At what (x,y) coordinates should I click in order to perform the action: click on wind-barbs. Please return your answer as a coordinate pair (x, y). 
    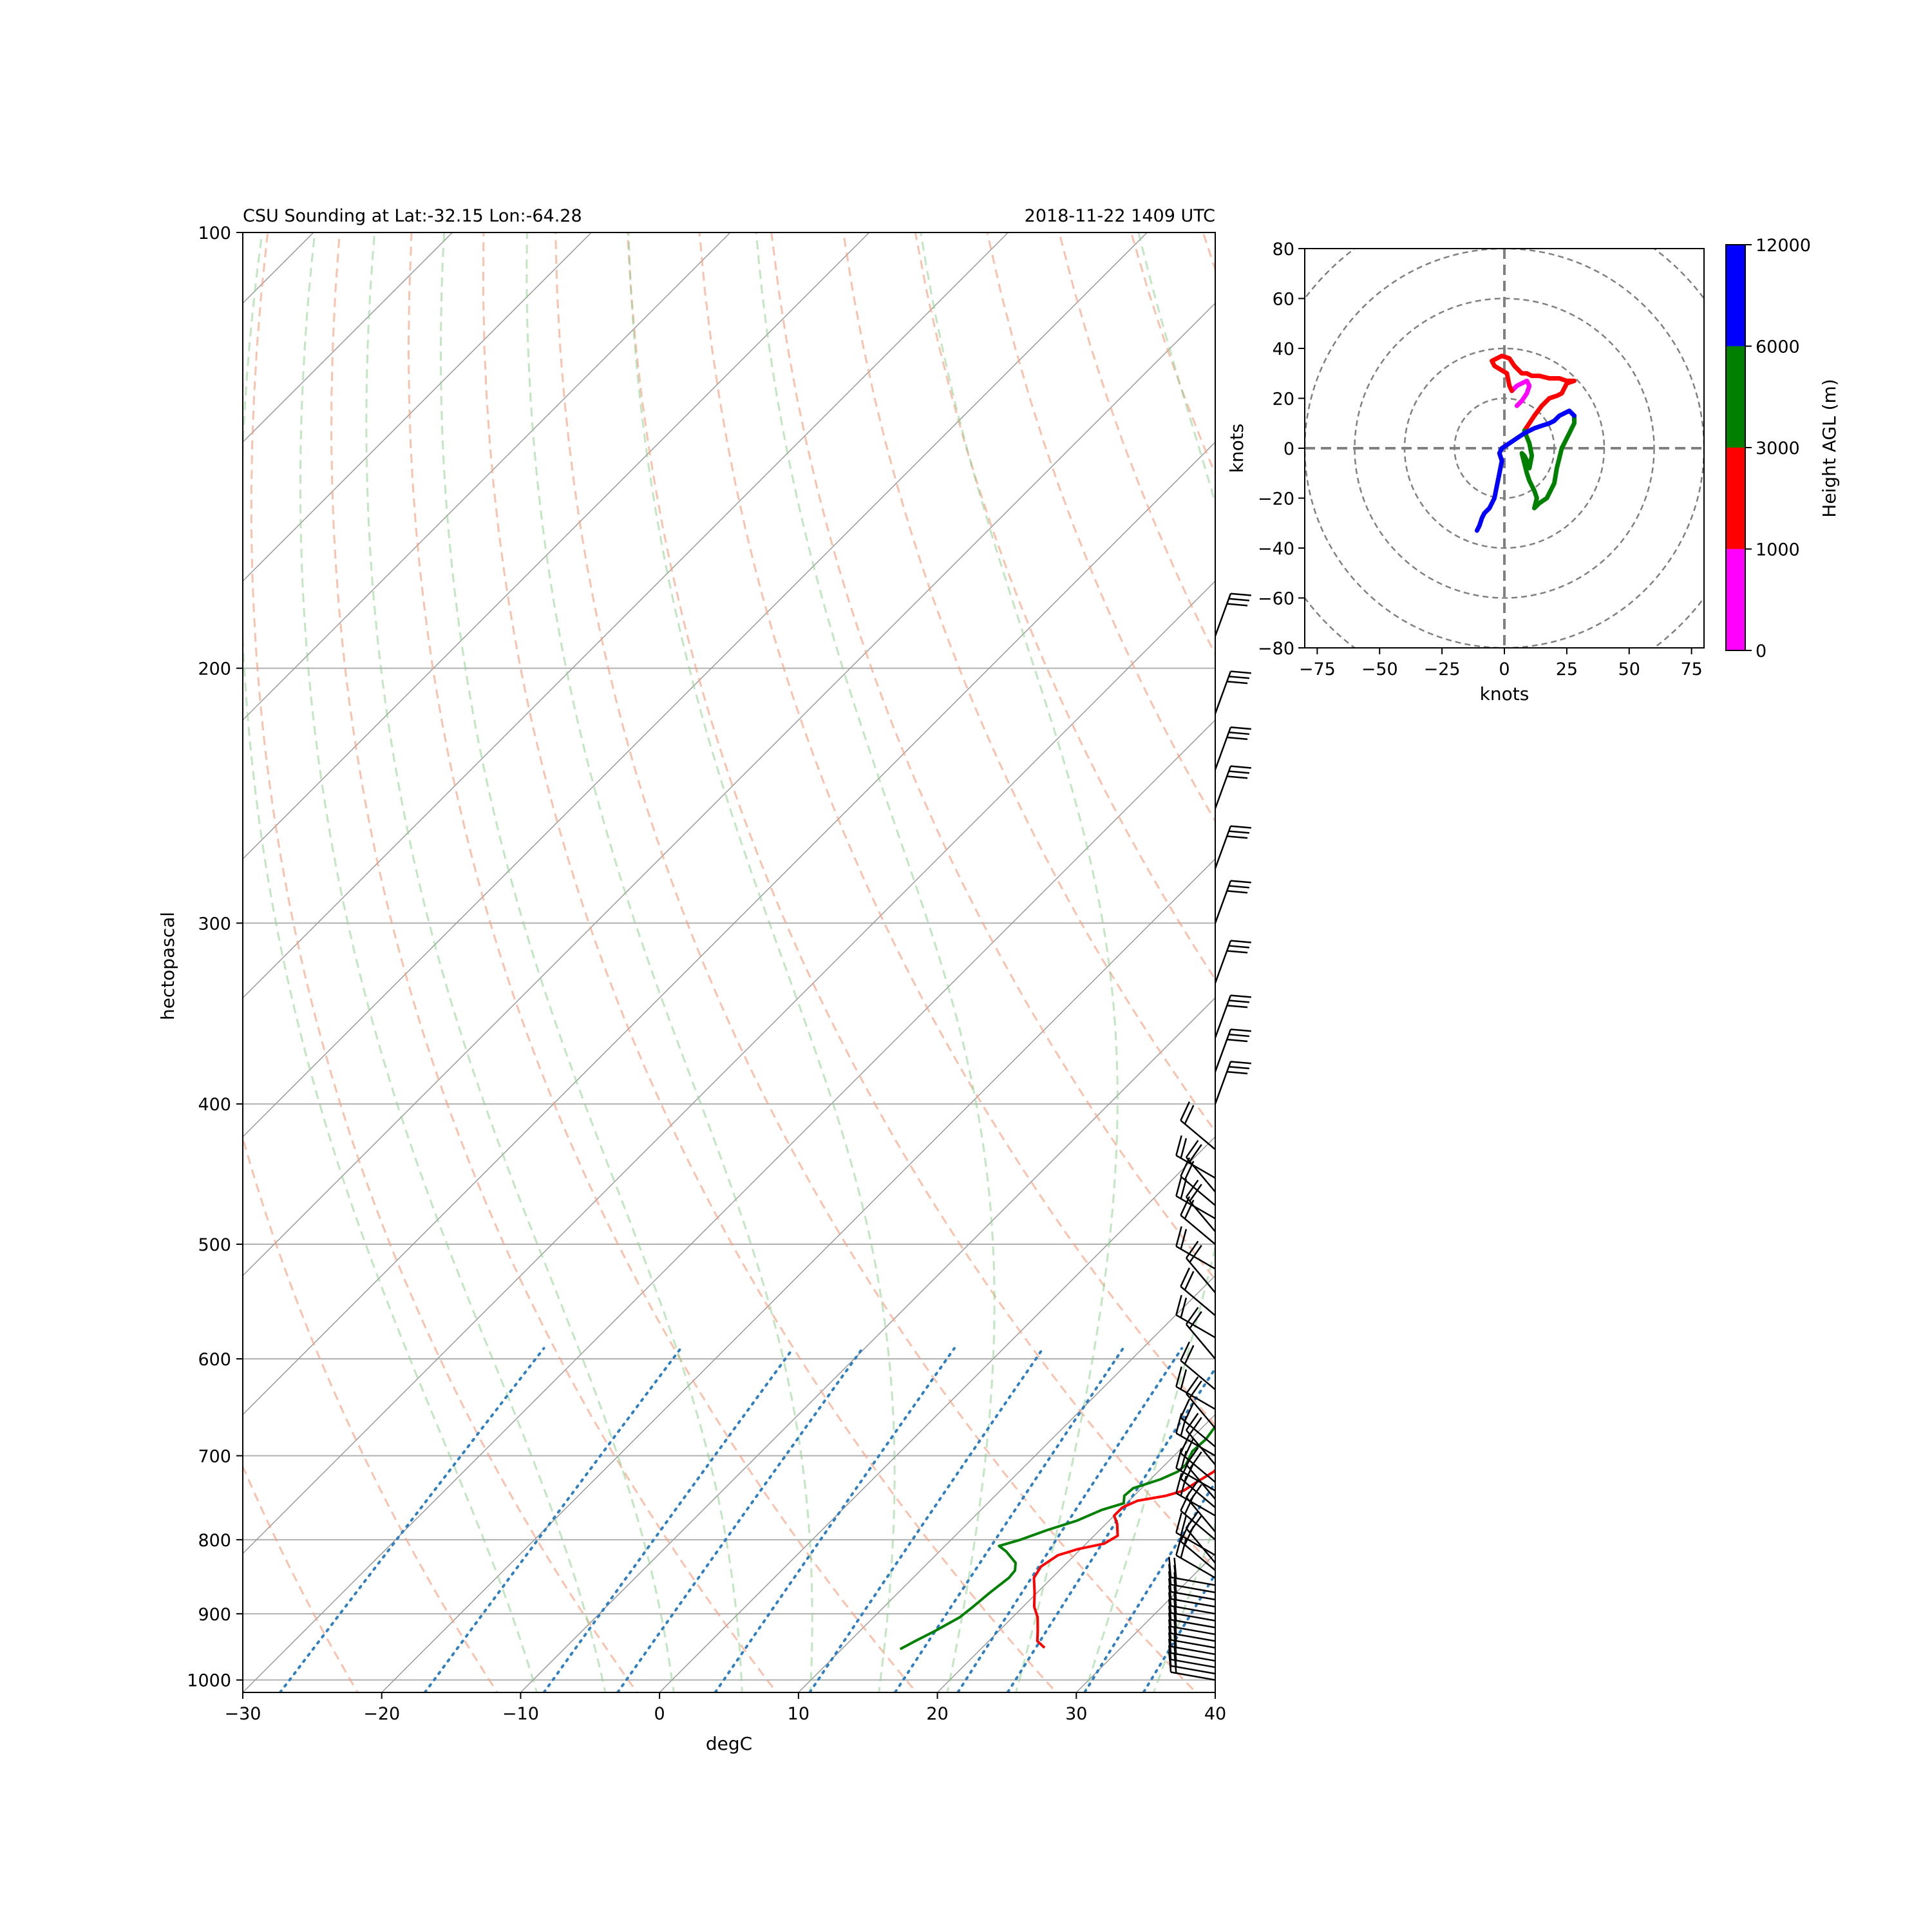
    Looking at the image, I should click on (1209, 1136).